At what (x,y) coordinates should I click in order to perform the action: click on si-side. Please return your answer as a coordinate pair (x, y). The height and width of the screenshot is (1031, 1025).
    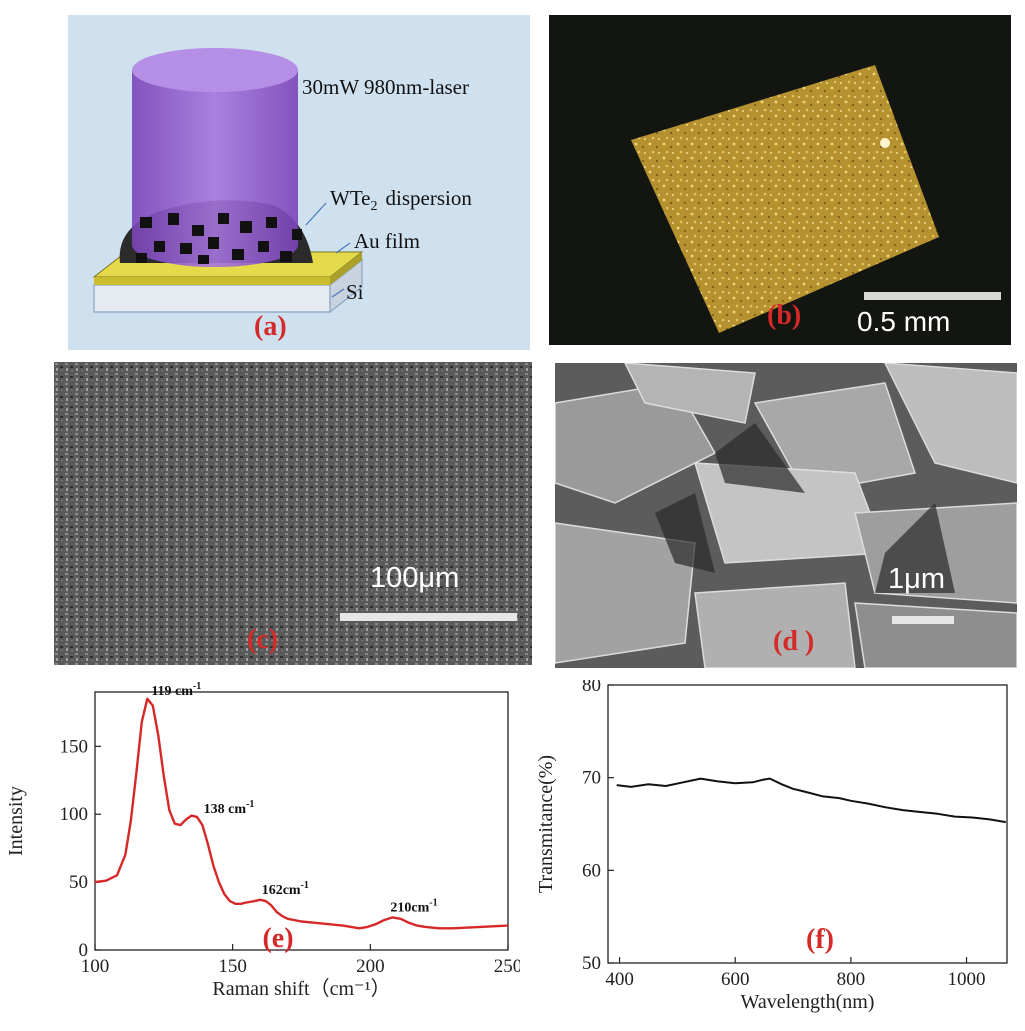
    Looking at the image, I should click on (346, 286).